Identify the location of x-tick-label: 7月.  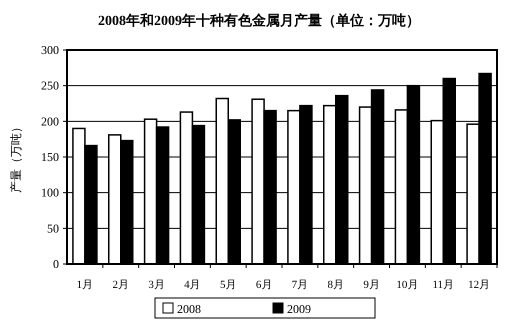
(300, 285).